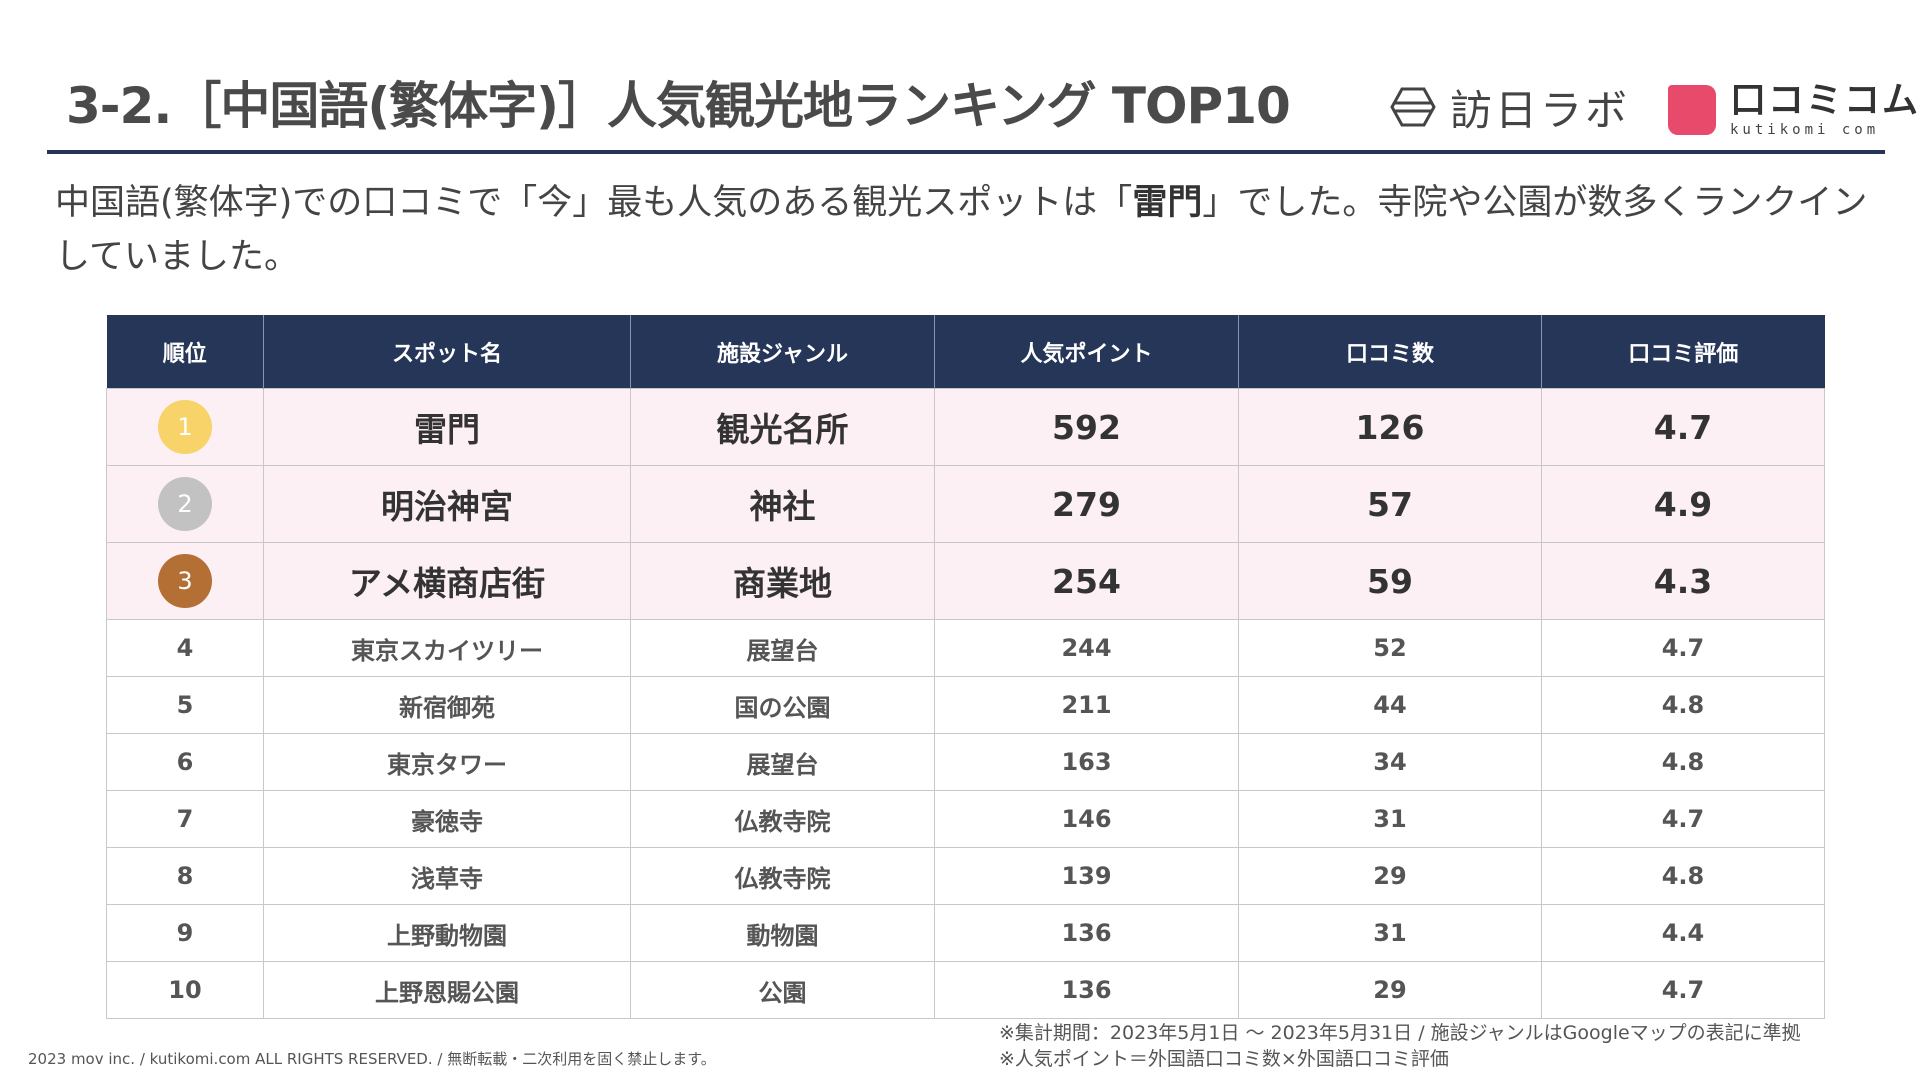 Image resolution: width=1919 pixels, height=1080 pixels. What do you see at coordinates (961, 230) in the screenshot?
I see `intro-text-after: 」でした。寺院や公園が数多くランクインしていました。` at bounding box center [961, 230].